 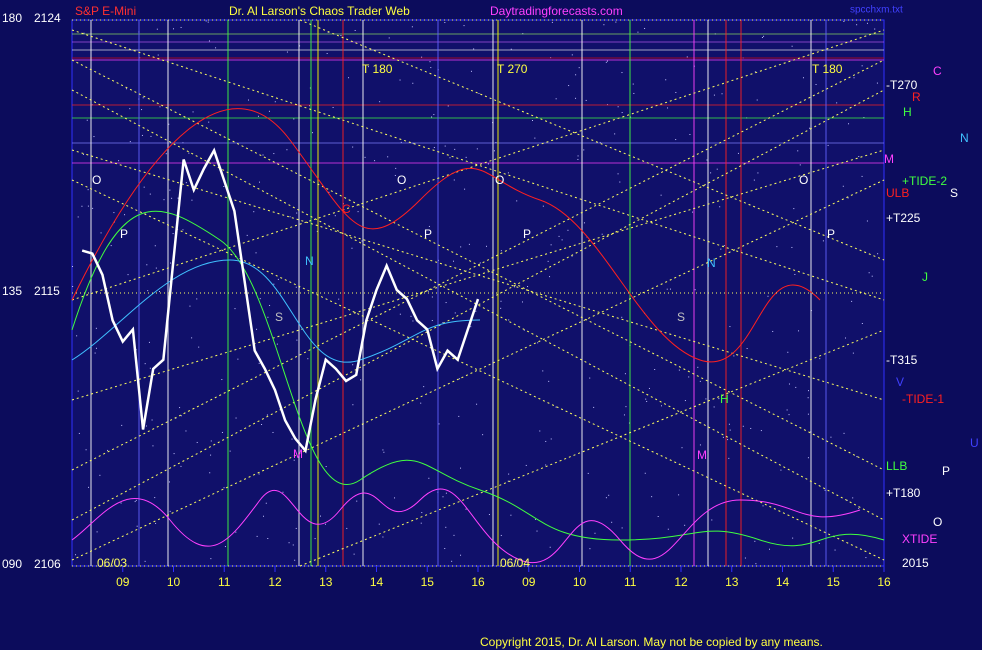 What do you see at coordinates (512, 69) in the screenshot?
I see `plot-label: T 270` at bounding box center [512, 69].